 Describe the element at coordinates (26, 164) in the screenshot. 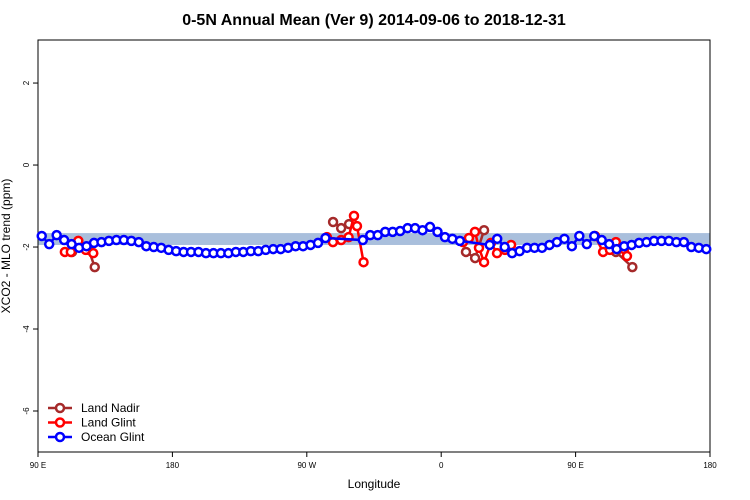

I see `y-tick-label: 0` at that location.